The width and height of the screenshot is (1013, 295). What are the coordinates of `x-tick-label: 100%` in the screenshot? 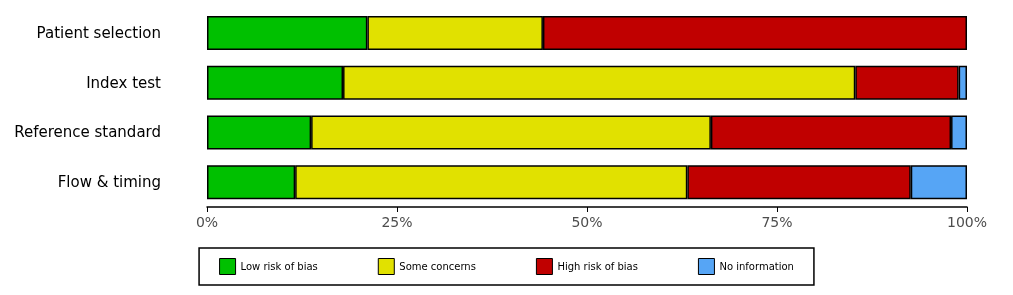 It's located at (967, 222).